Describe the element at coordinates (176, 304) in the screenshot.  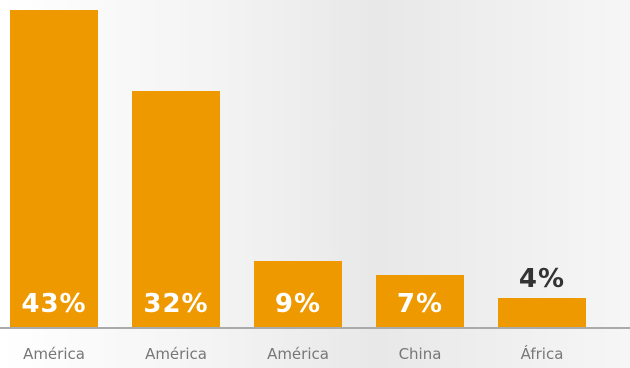
I see `value-label-1: 32%` at that location.